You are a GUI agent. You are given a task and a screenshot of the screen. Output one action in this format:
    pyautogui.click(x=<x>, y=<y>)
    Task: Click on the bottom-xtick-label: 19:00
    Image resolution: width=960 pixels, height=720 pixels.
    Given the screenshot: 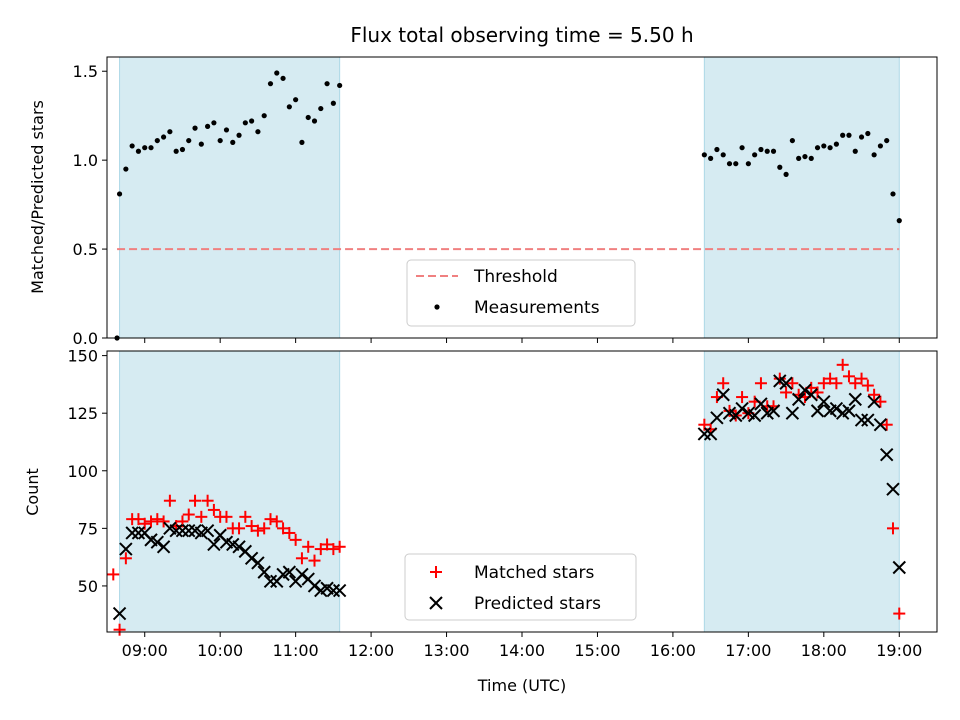 What is the action you would take?
    pyautogui.click(x=899, y=650)
    